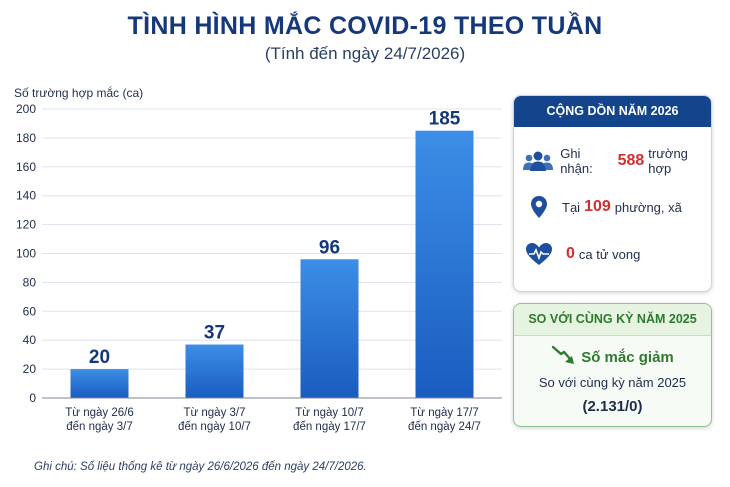 The height and width of the screenshot is (487, 730). Describe the element at coordinates (564, 357) in the screenshot. I see `trend-down-icon` at that location.